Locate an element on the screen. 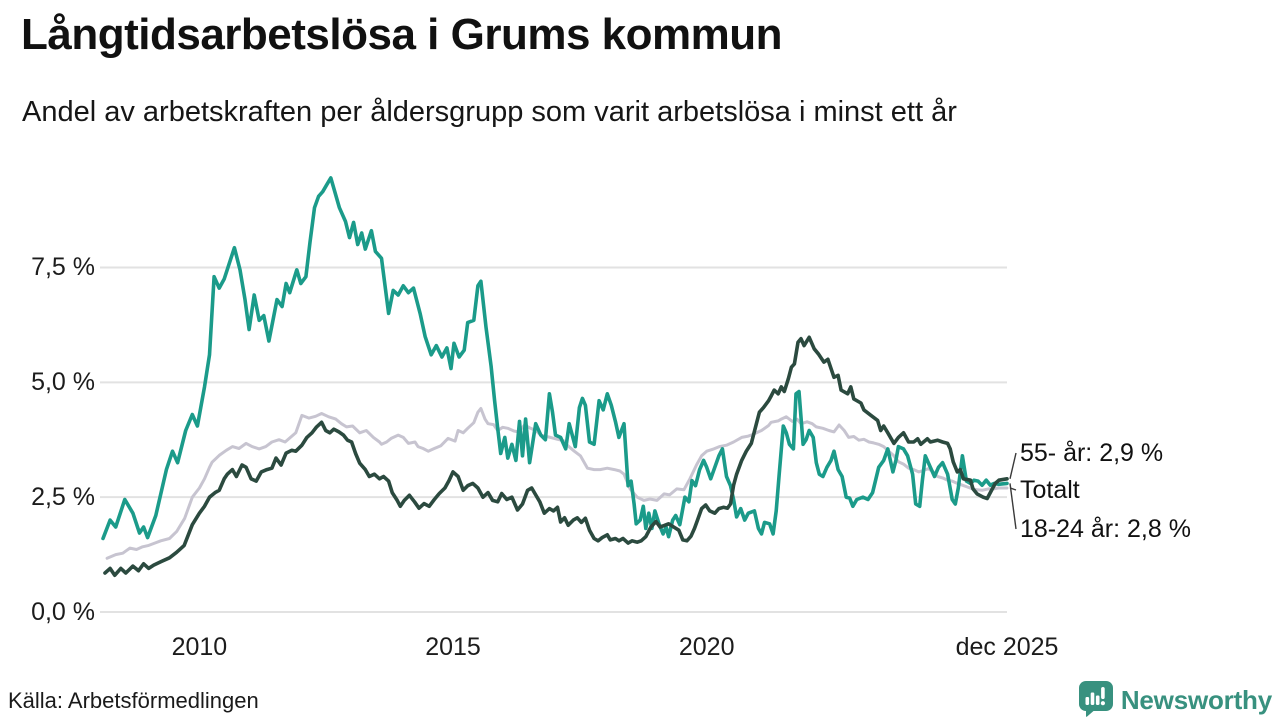  y-axis-label: 0,0 % is located at coordinates (63, 612).